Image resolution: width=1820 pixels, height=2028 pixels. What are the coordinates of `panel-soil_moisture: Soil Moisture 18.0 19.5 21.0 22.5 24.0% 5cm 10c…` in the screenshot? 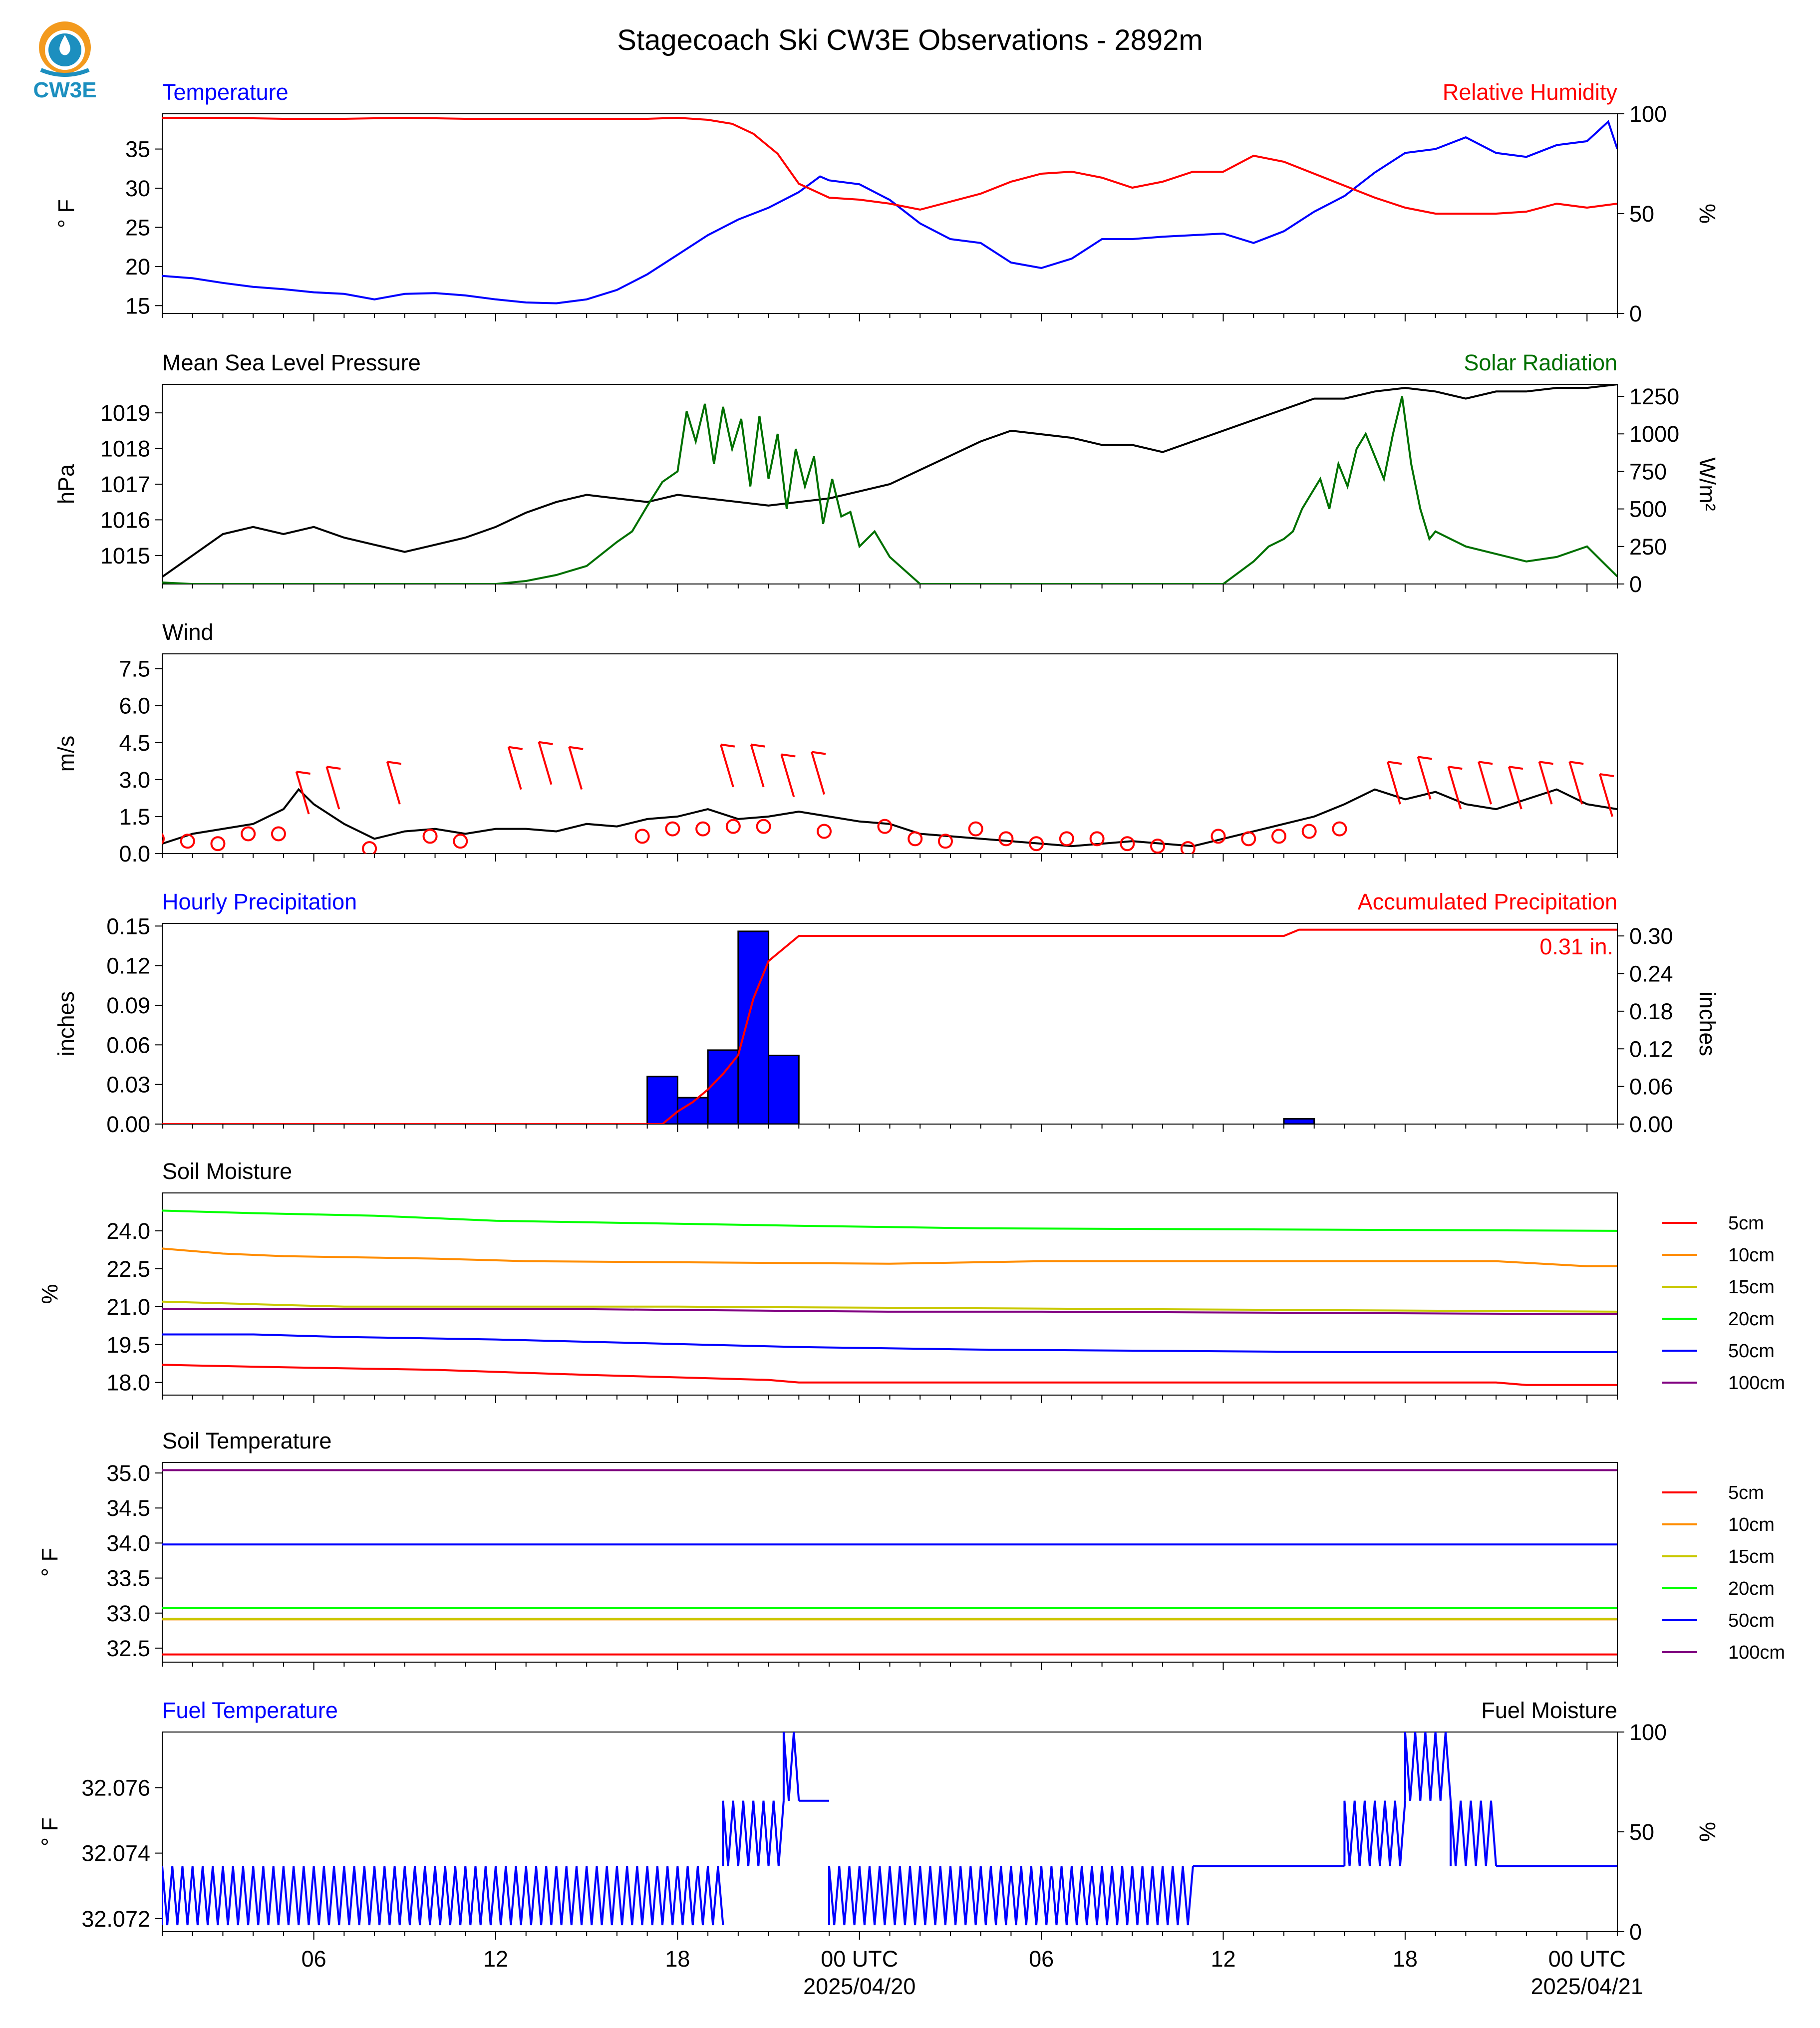 It's located at (911, 1281).